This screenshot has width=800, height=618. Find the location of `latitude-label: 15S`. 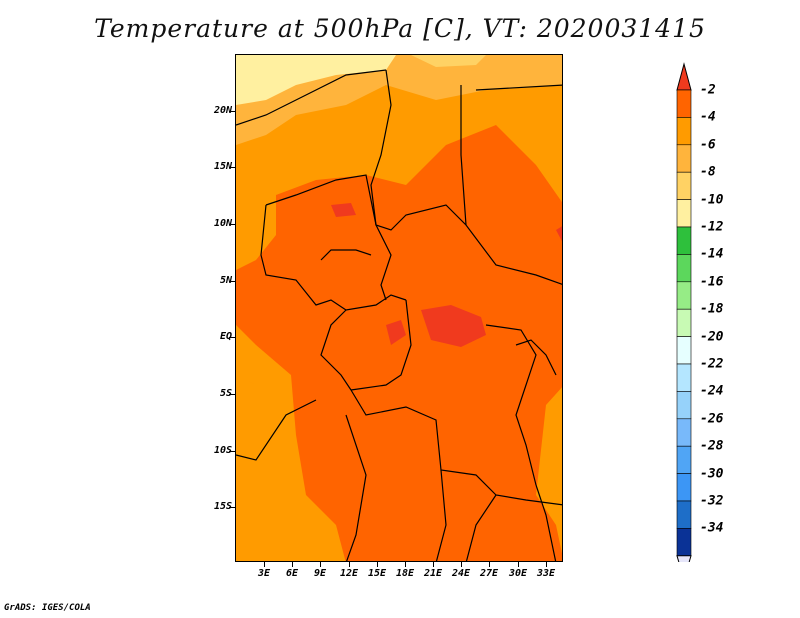

latitude-label: 15S is located at coordinates (222, 506).